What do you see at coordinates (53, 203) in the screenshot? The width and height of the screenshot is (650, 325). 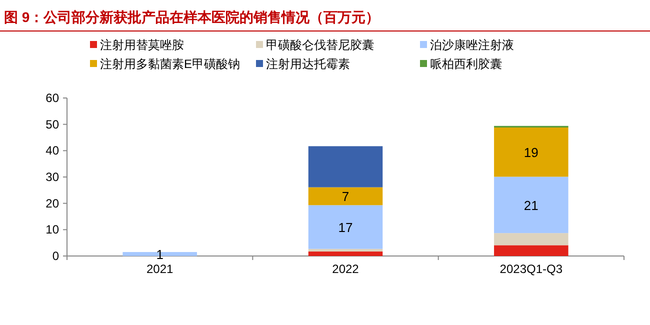 I see `y-tick-label: 20` at bounding box center [53, 203].